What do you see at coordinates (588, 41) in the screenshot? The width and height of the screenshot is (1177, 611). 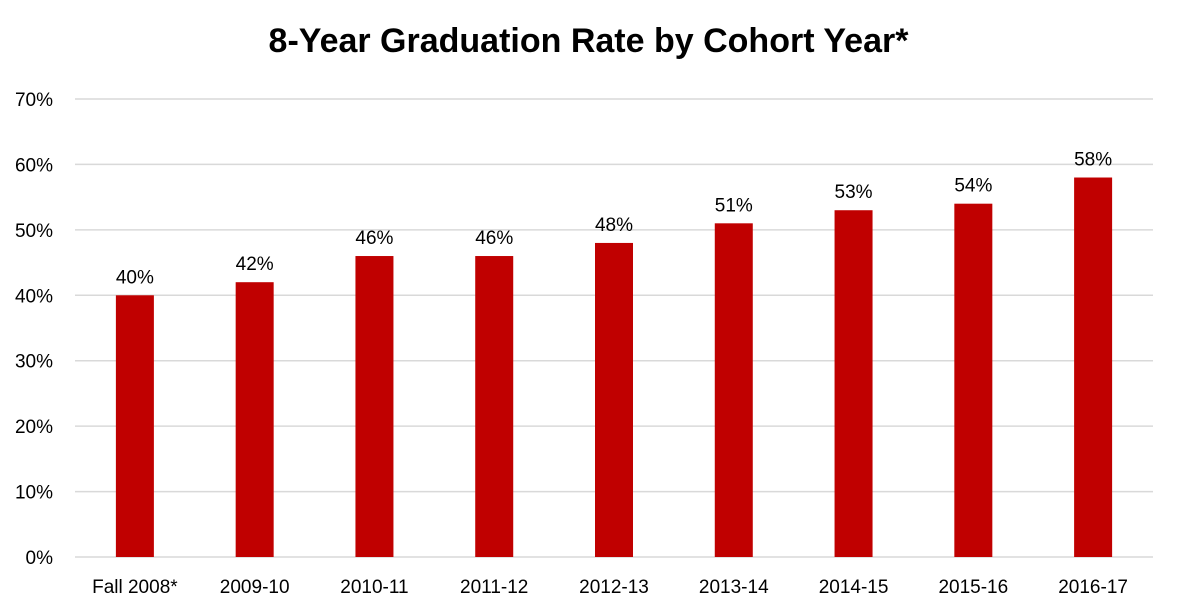 I see `chart-title: 8-Year Graduation Rate by Cohort Year*` at bounding box center [588, 41].